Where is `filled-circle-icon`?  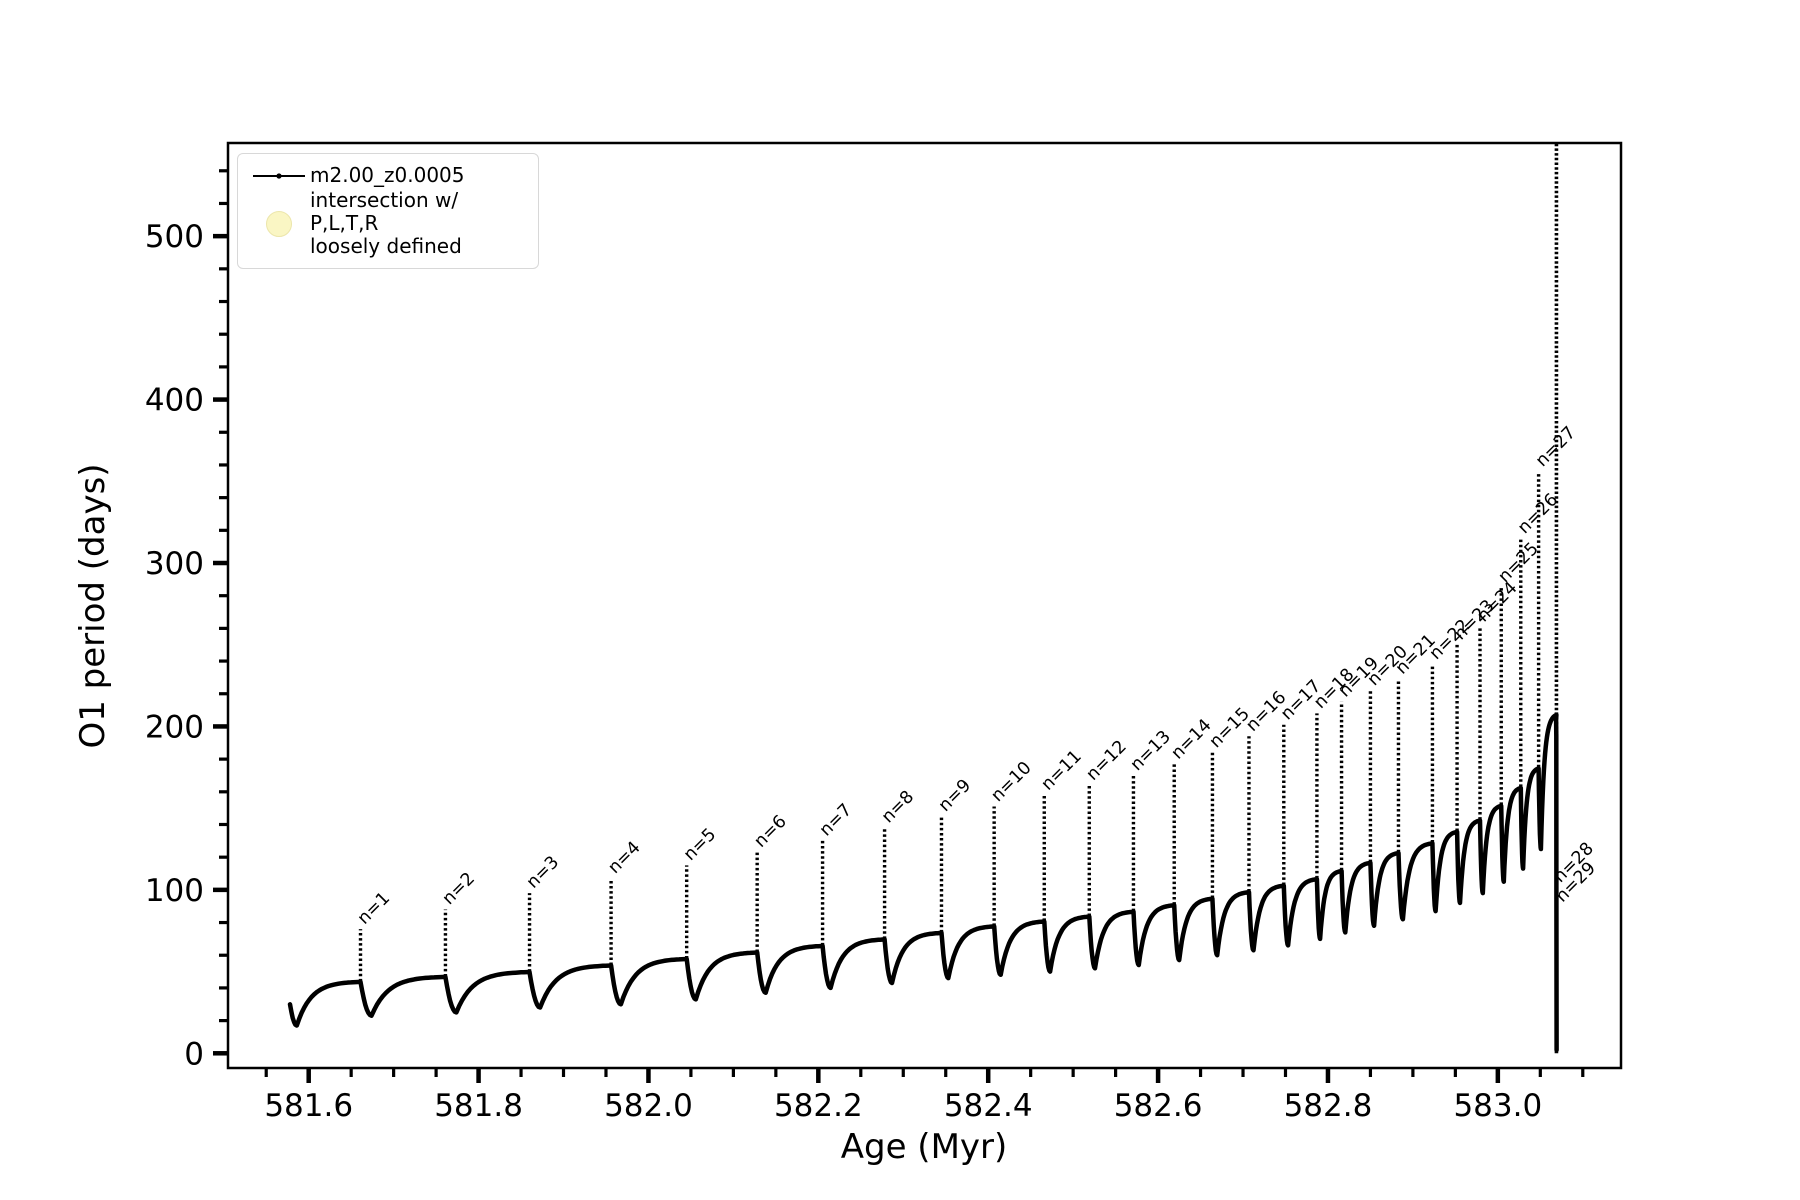 filled-circle-icon is located at coordinates (279, 223).